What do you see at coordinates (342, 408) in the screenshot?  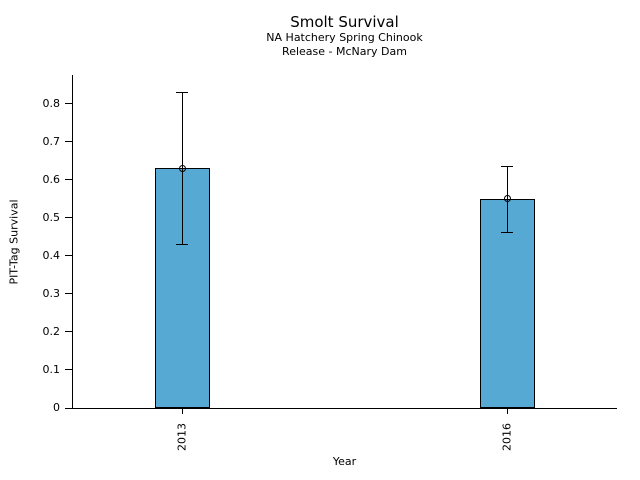 I see `x-axis-line` at bounding box center [342, 408].